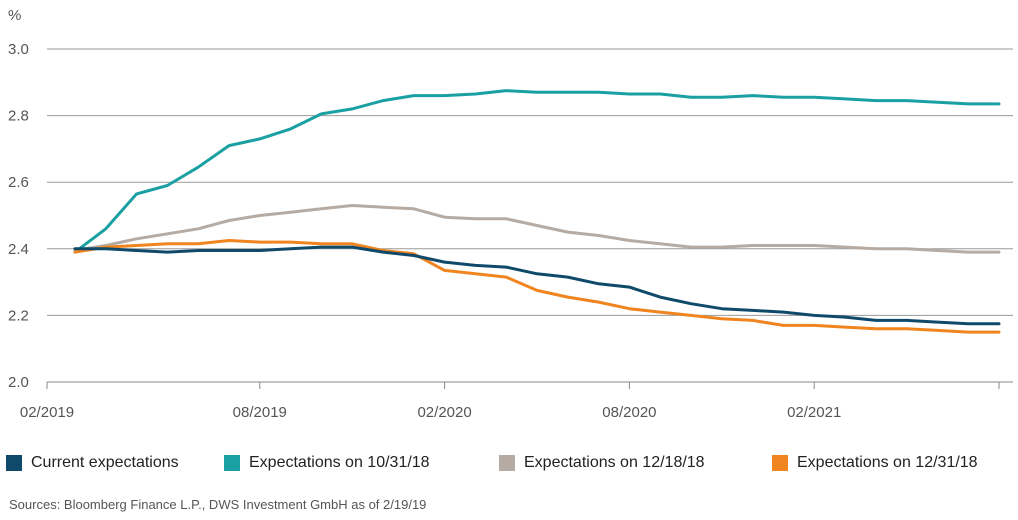 This screenshot has height=520, width=1018. I want to click on y-axis: 2.0 2.2 2.4 2.6 2.8 3.0, so click(18, 216).